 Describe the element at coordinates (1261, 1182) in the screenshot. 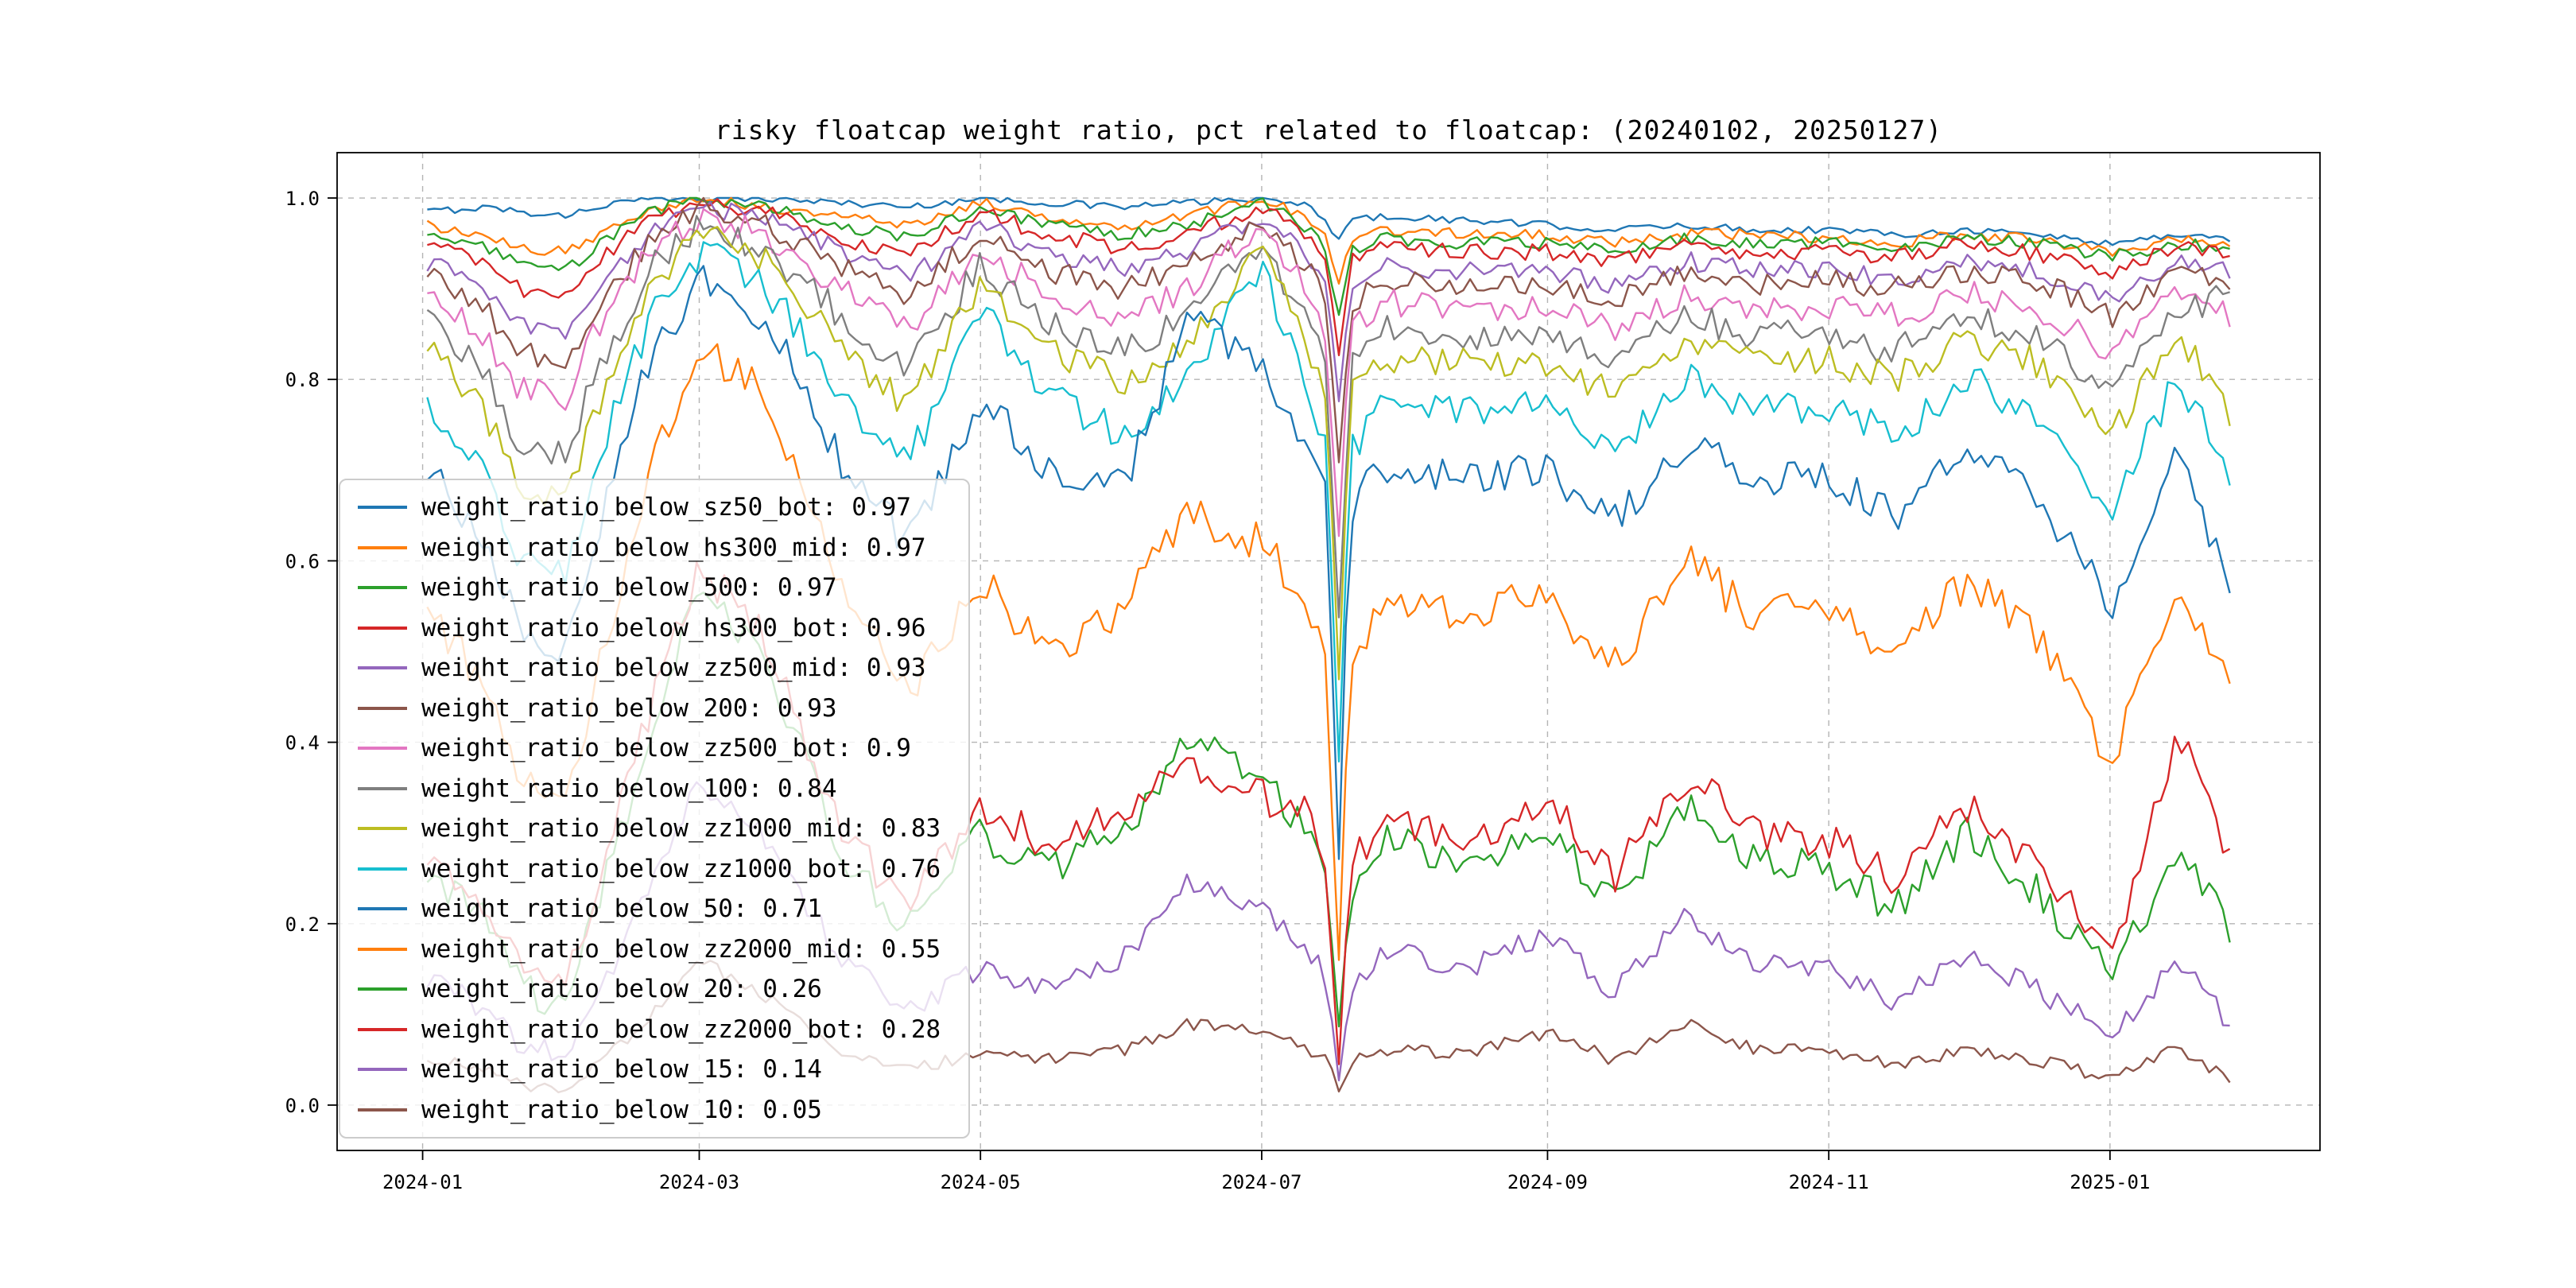

I see `x-tick-label: 2024-07` at that location.